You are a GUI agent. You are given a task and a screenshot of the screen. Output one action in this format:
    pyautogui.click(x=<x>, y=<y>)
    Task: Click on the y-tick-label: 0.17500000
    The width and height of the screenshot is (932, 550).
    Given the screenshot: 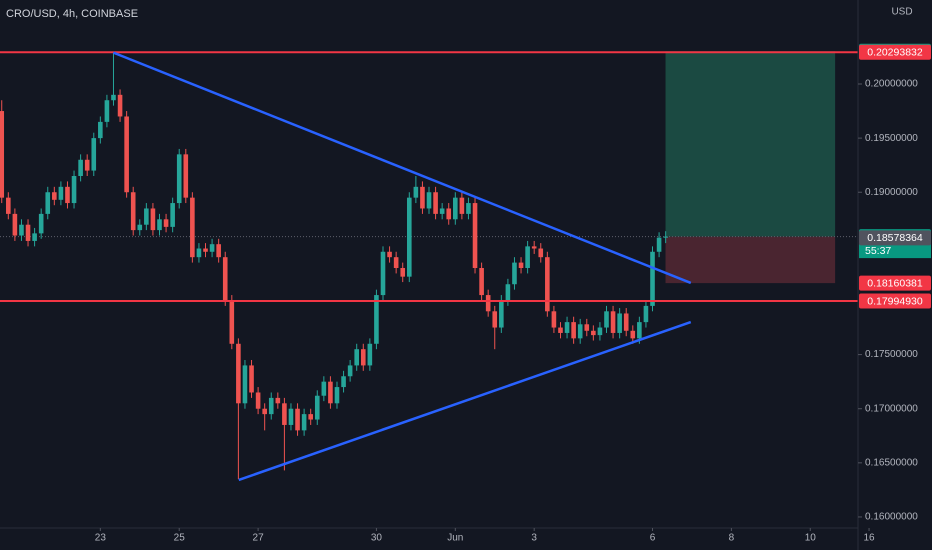 What is the action you would take?
    pyautogui.click(x=891, y=354)
    